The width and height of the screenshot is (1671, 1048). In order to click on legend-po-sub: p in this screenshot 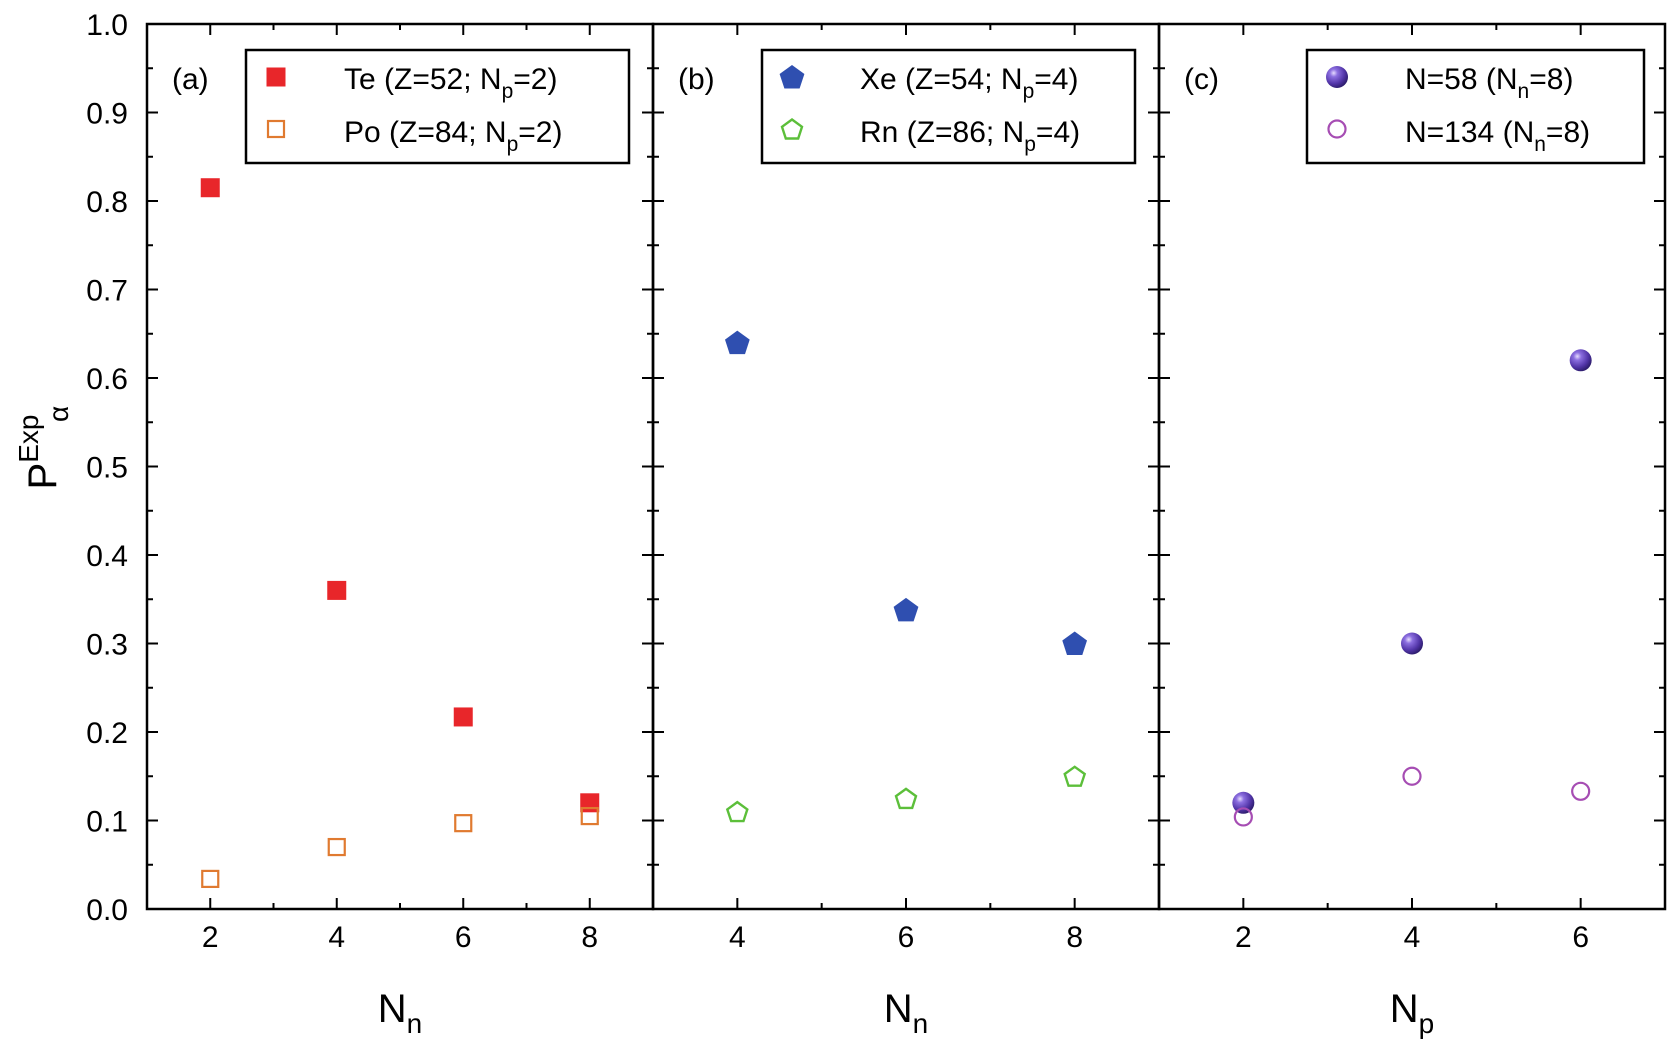, I will do `click(513, 144)`.